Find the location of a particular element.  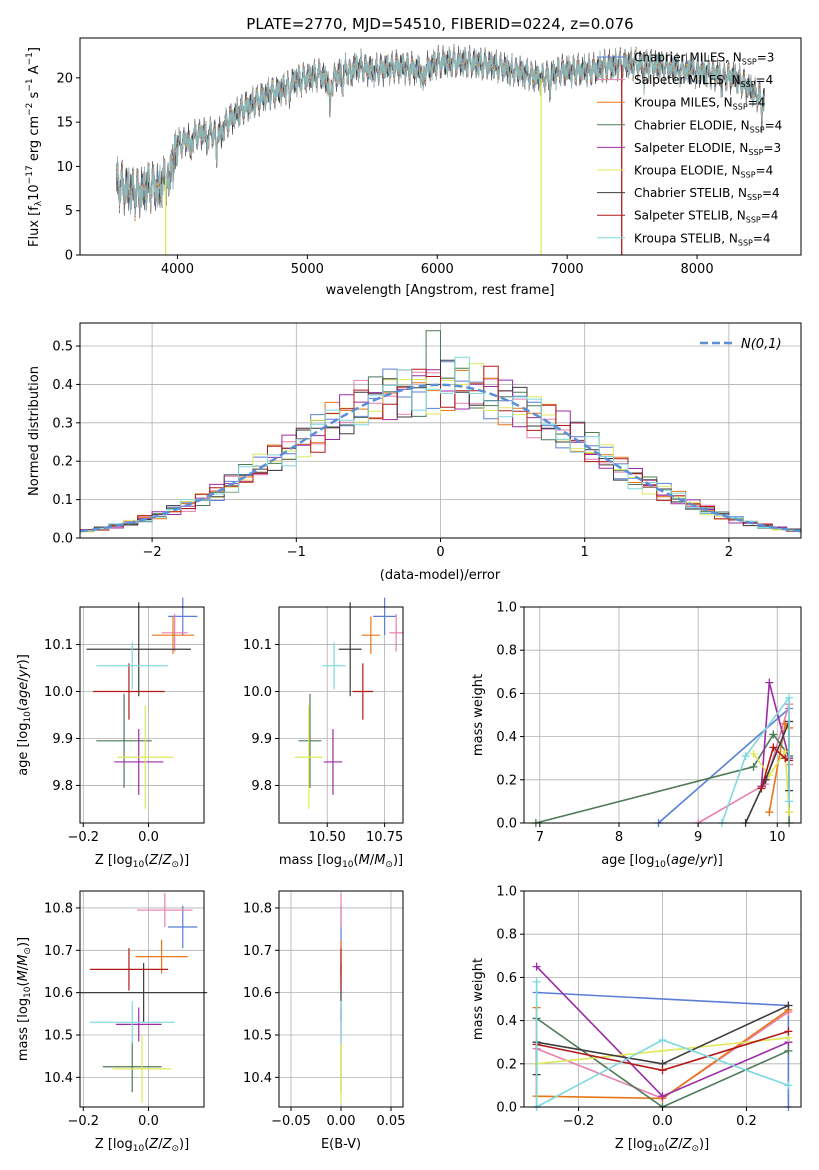

x-tick-label: 2 is located at coordinates (729, 552).